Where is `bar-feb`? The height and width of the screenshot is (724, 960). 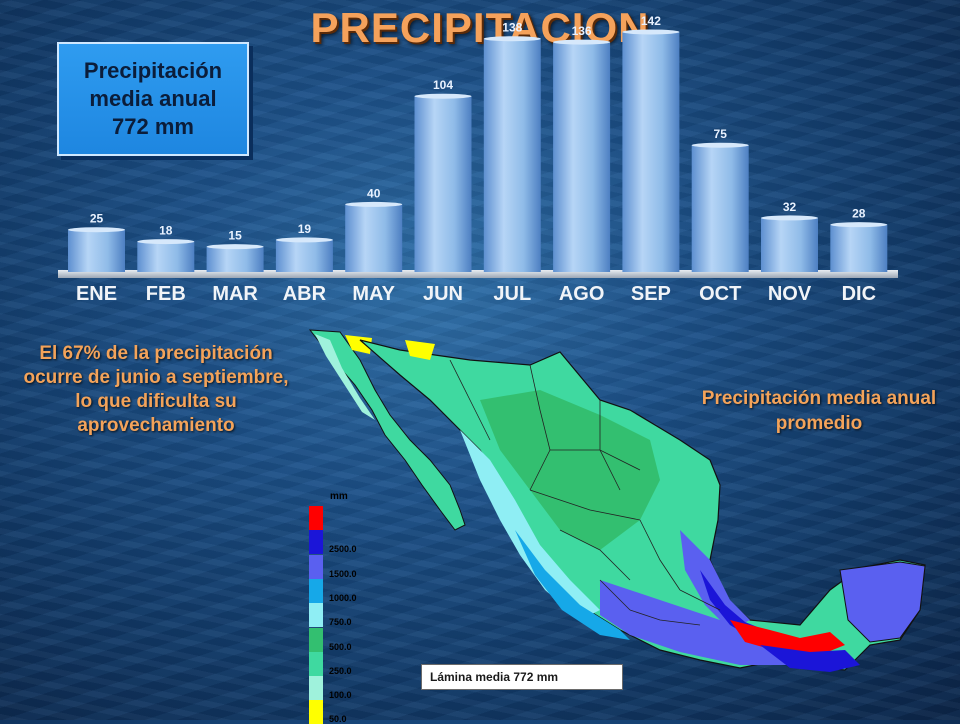 bar-feb is located at coordinates (166, 256).